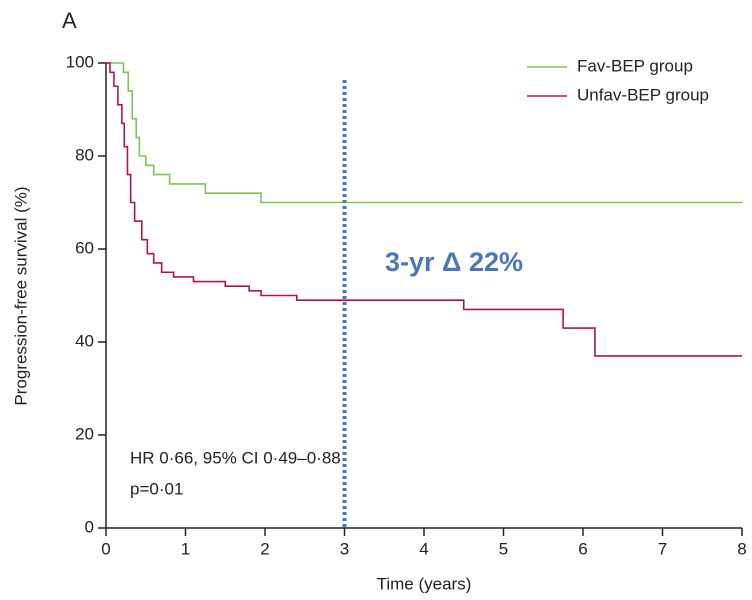 The image size is (752, 600). What do you see at coordinates (84, 154) in the screenshot?
I see `y-tick-label: 80` at bounding box center [84, 154].